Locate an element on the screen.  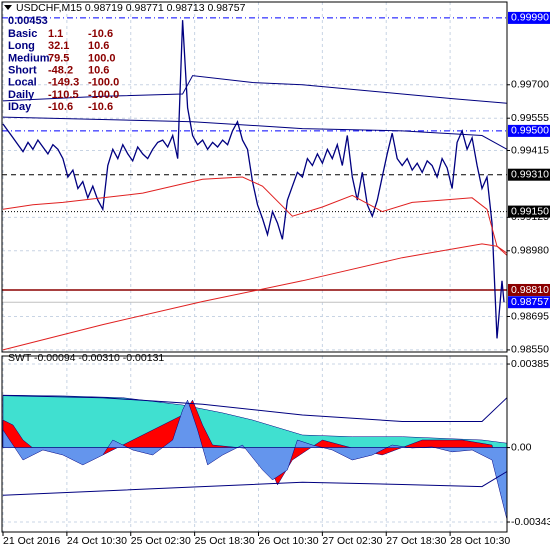
y-tick-label: 0.99415 is located at coordinates (530, 150).